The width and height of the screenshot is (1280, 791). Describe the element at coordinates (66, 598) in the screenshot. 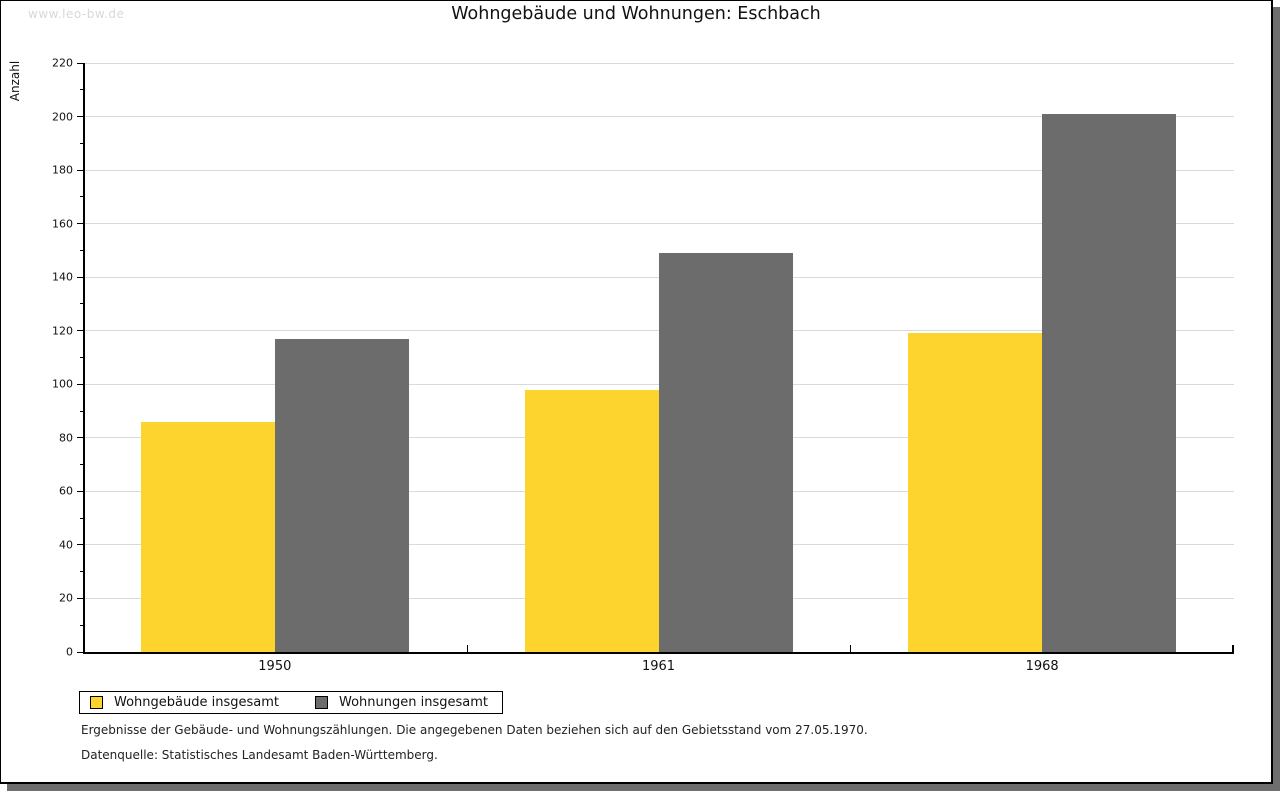

I see `y-tick-label-20: 20` at that location.